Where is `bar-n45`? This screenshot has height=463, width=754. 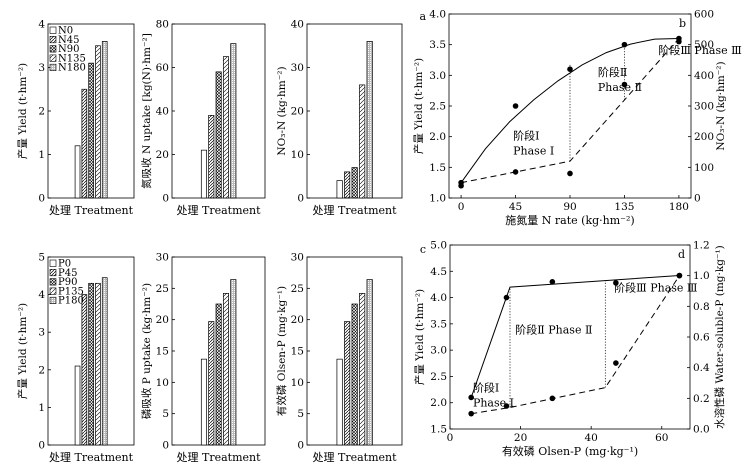 bar-n45 is located at coordinates (211, 156).